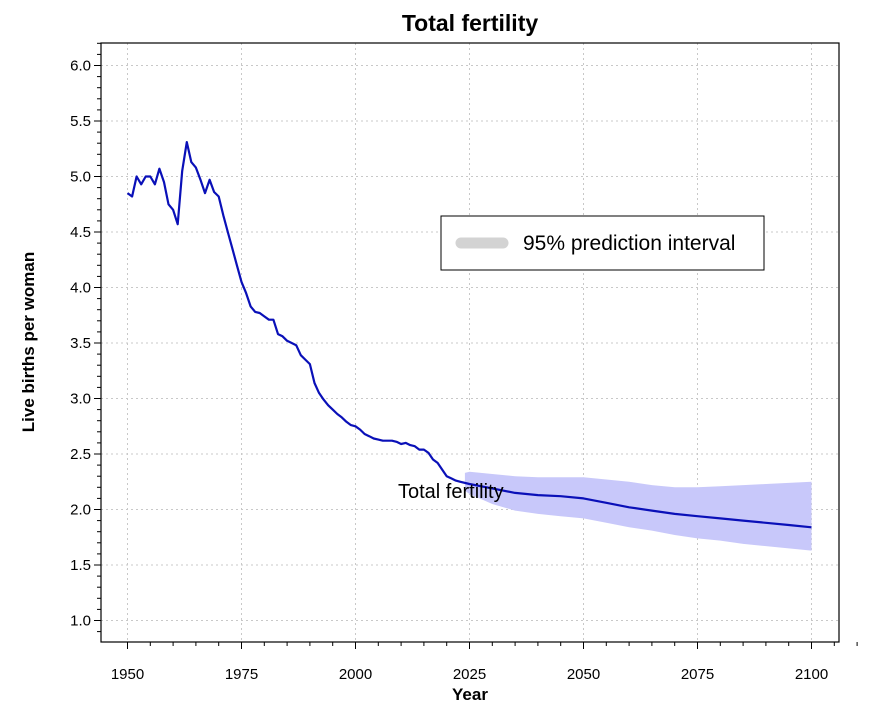 The width and height of the screenshot is (870, 709). Describe the element at coordinates (583, 674) in the screenshot. I see `x-tick-label: 2050` at that location.